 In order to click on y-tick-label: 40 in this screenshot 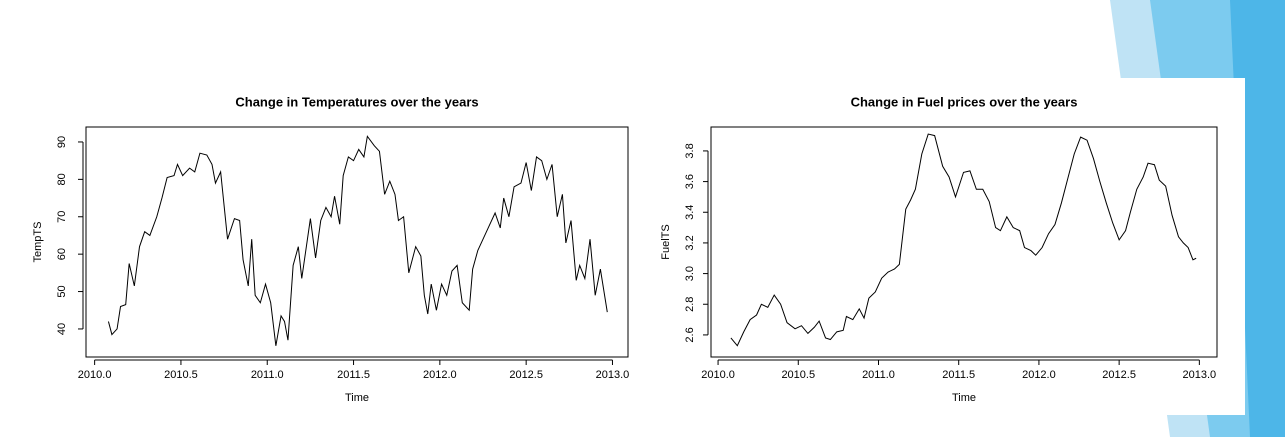, I will do `click(62, 329)`.